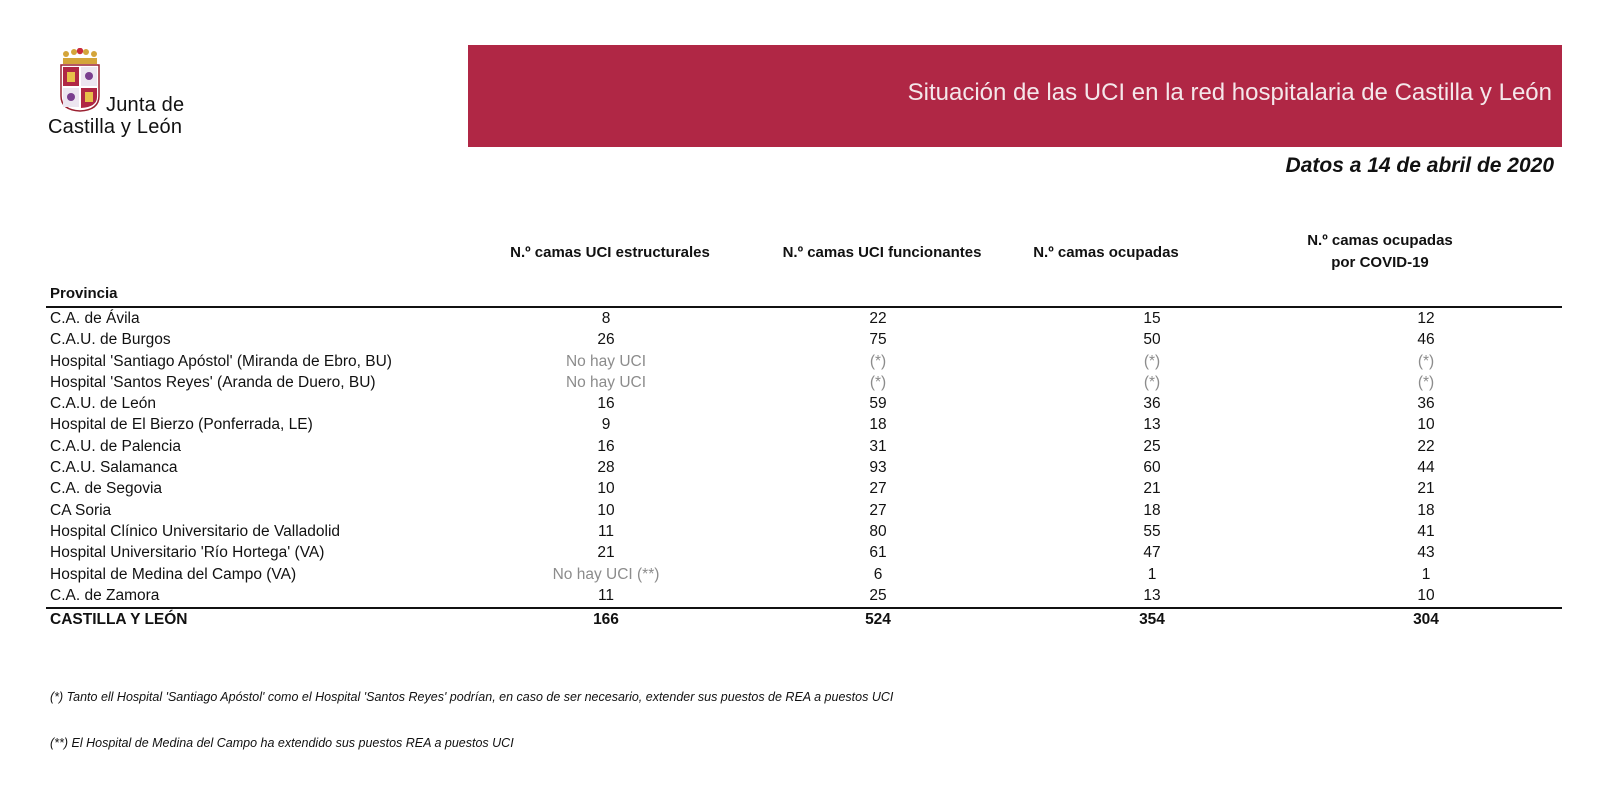  Describe the element at coordinates (1152, 619) in the screenshot. I see `total-value-occupied: 354` at that location.